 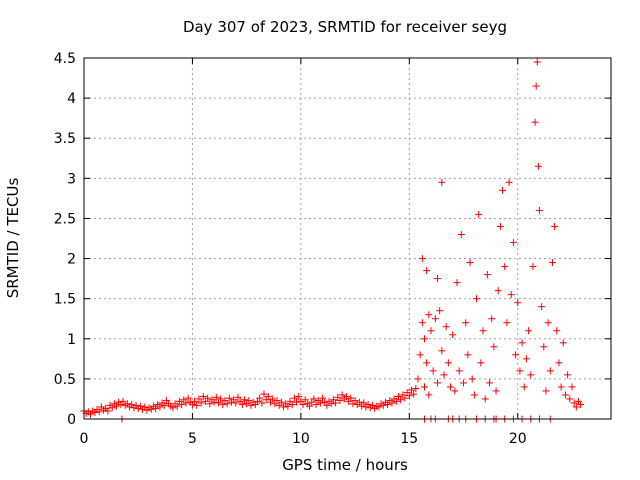 What do you see at coordinates (65, 300) in the screenshot?
I see `y-tick-label: 1.5` at bounding box center [65, 300].